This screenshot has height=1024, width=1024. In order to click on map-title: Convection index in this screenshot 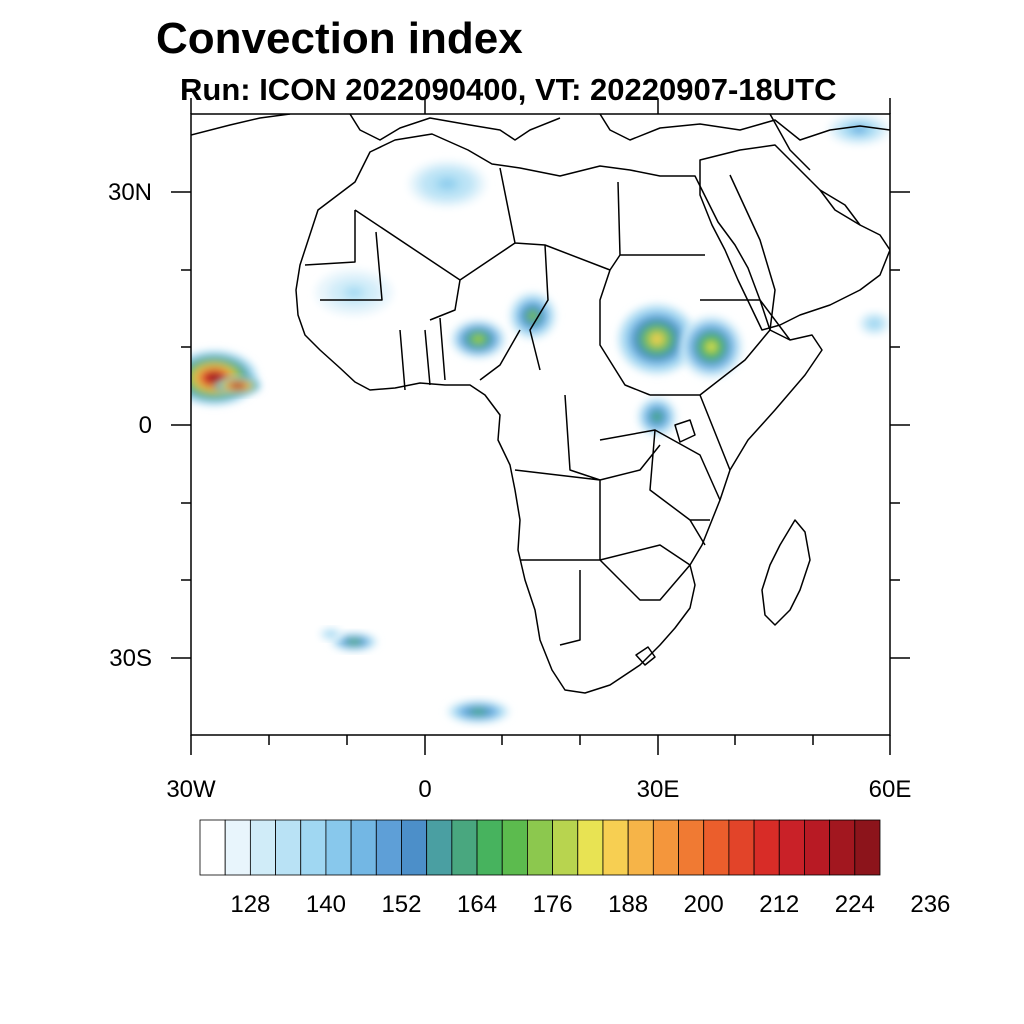, I will do `click(339, 38)`.